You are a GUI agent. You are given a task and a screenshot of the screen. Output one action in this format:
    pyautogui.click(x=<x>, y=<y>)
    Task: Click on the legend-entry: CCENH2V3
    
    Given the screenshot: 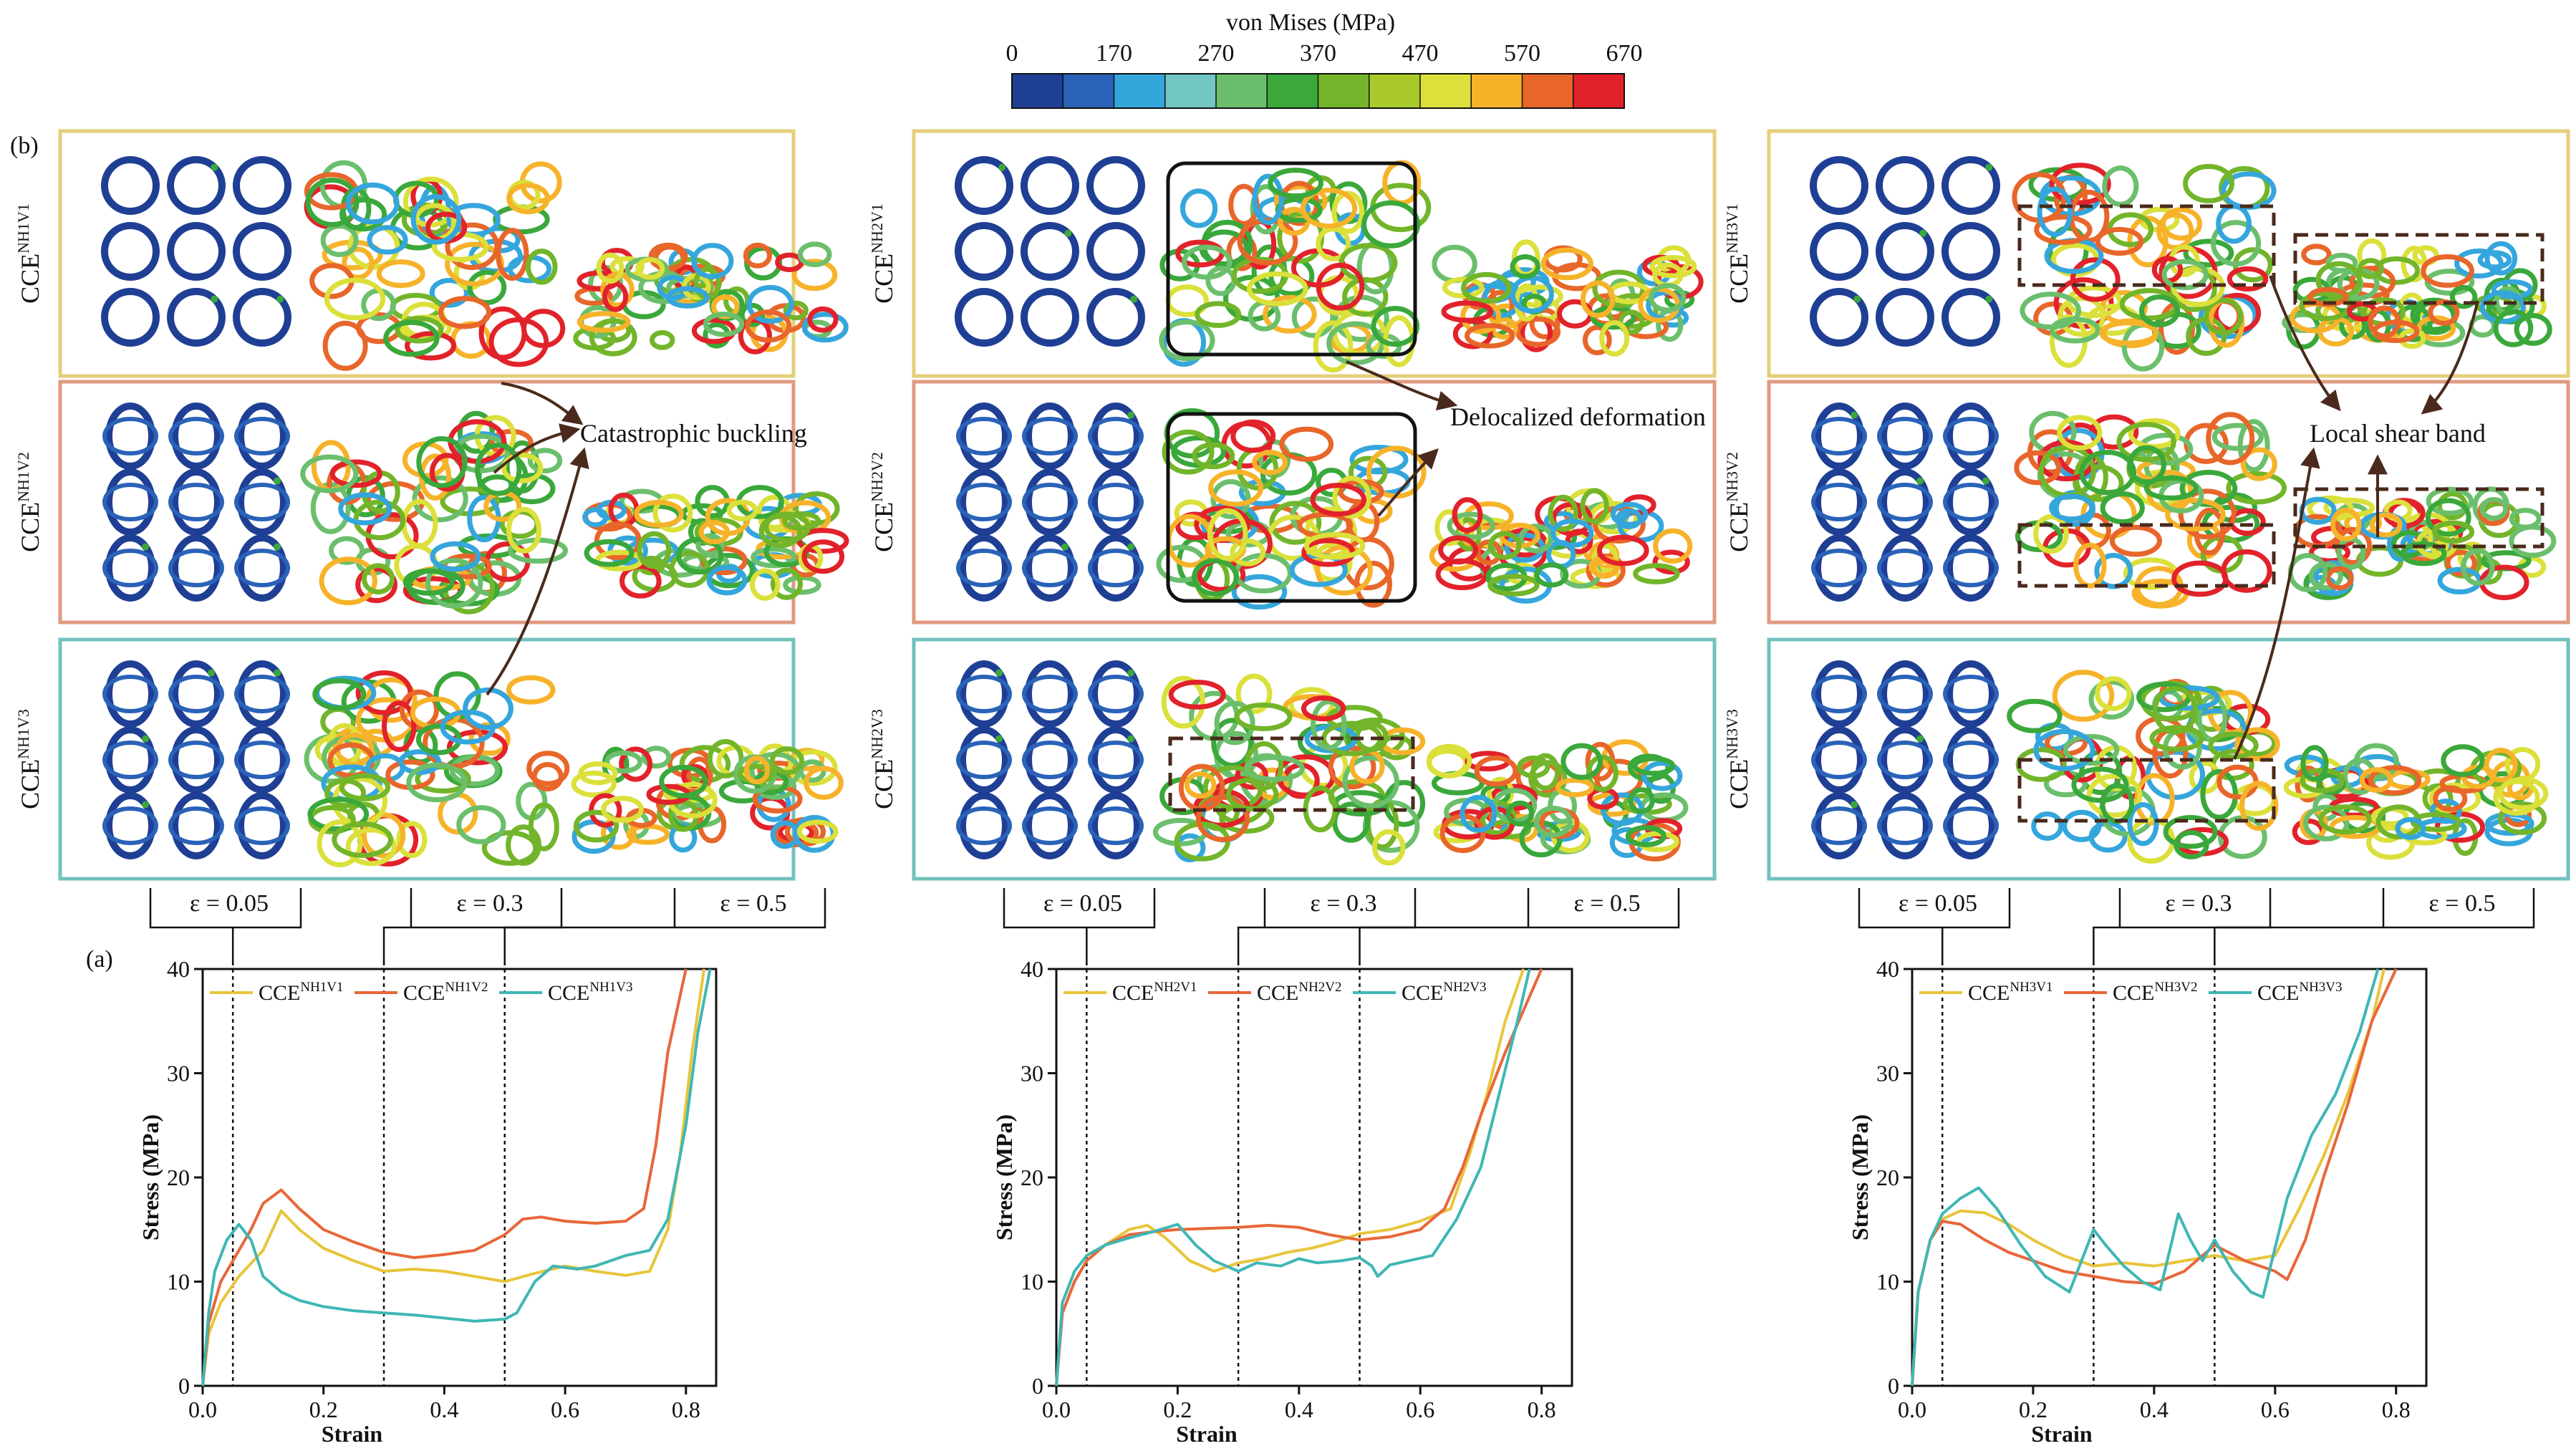 What is the action you would take?
    pyautogui.click(x=1444, y=992)
    